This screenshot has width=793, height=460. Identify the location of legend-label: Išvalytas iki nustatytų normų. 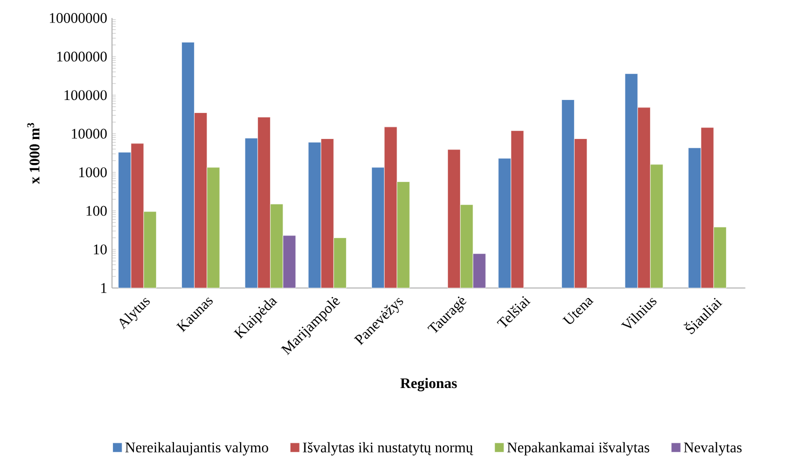
(388, 449).